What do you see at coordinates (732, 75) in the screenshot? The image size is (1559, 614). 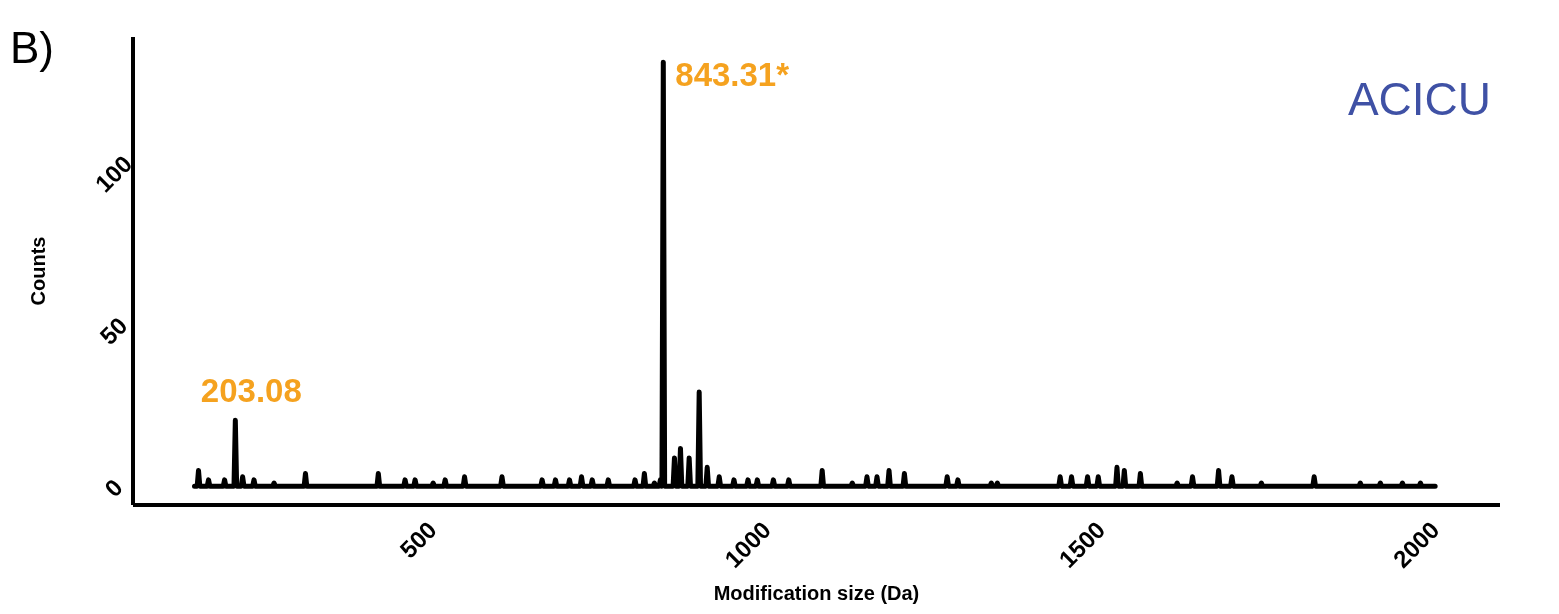 I see `annotation: 843.31*` at bounding box center [732, 75].